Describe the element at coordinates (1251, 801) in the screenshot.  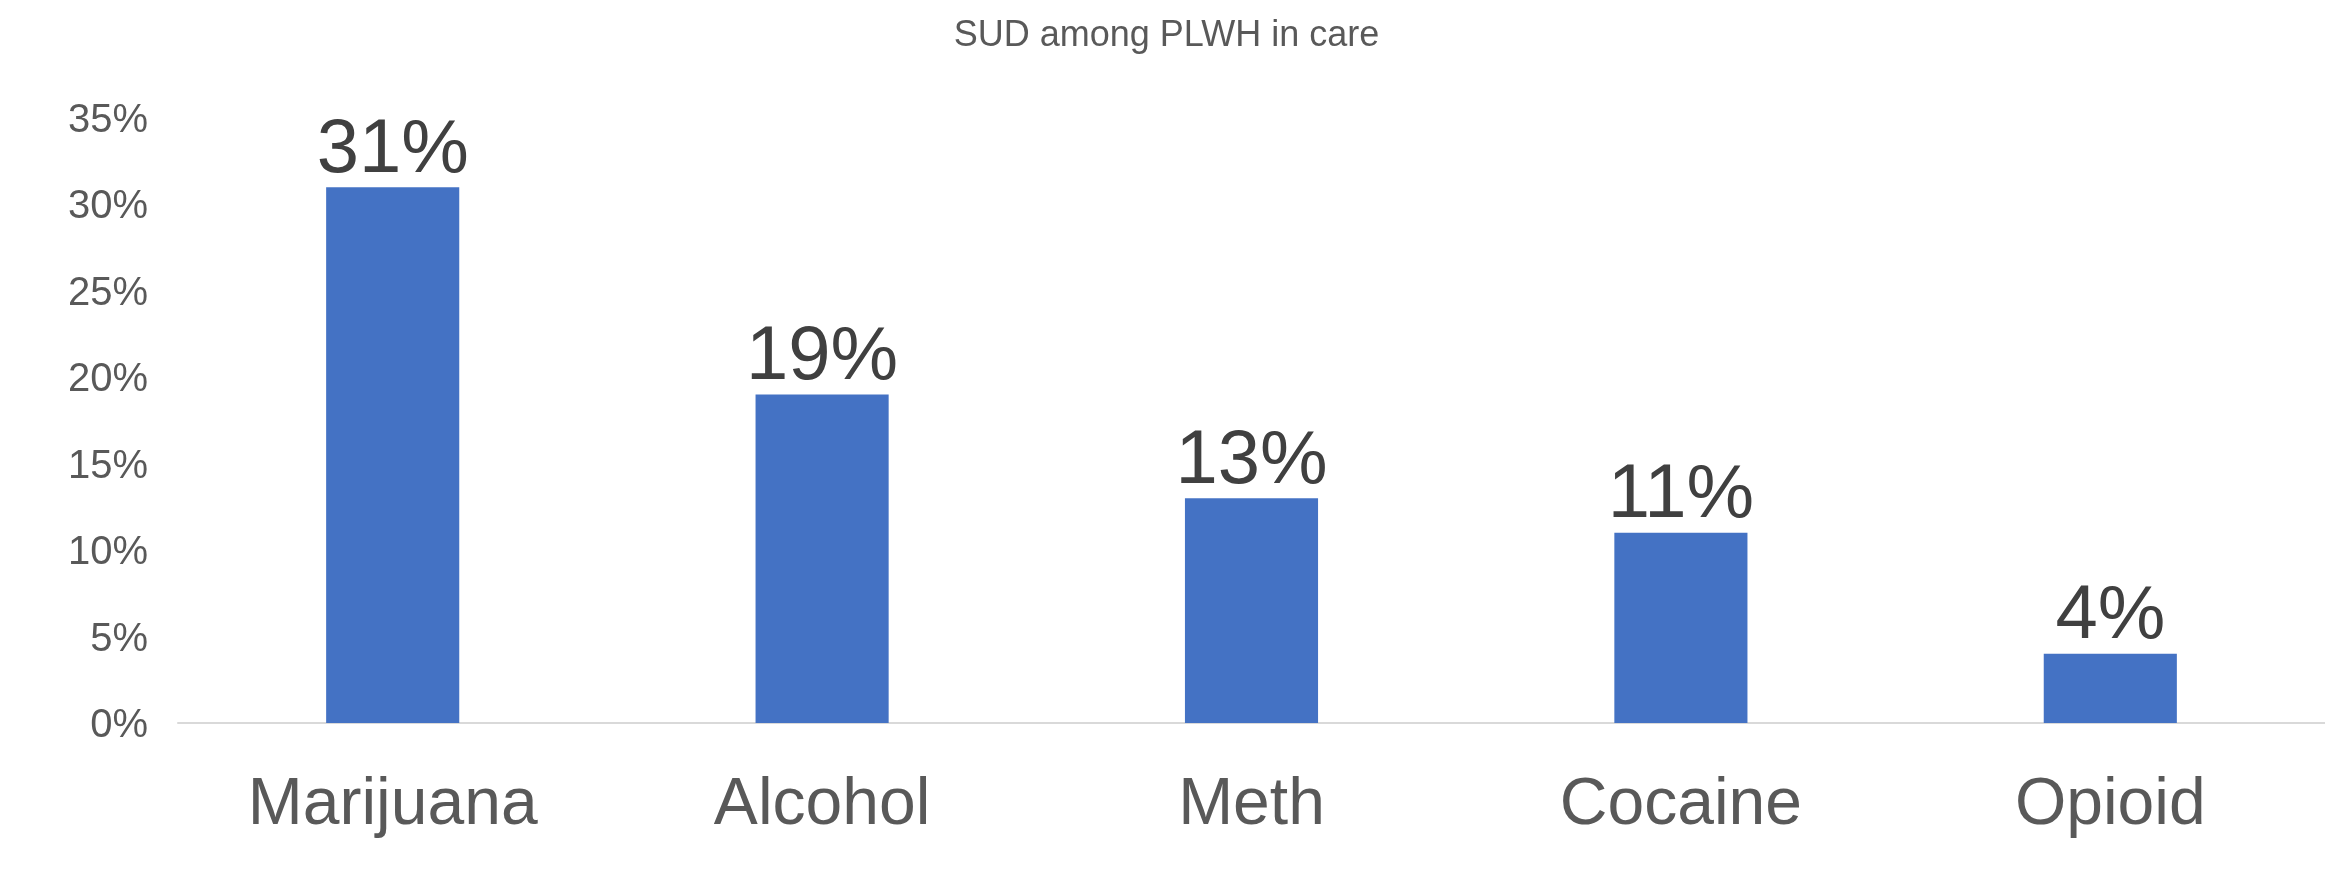
I see `x-tick-label: Meth` at that location.